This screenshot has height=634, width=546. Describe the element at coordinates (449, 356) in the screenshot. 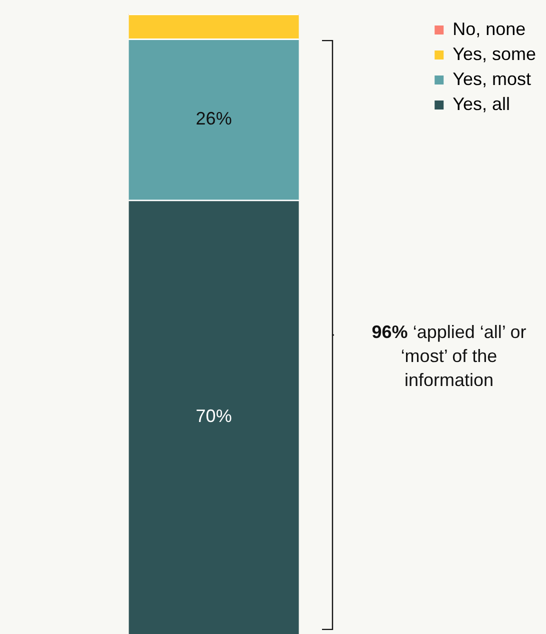

I see `text: 96% ‘applied ‘all’ or ‘most’ of the information` at that location.